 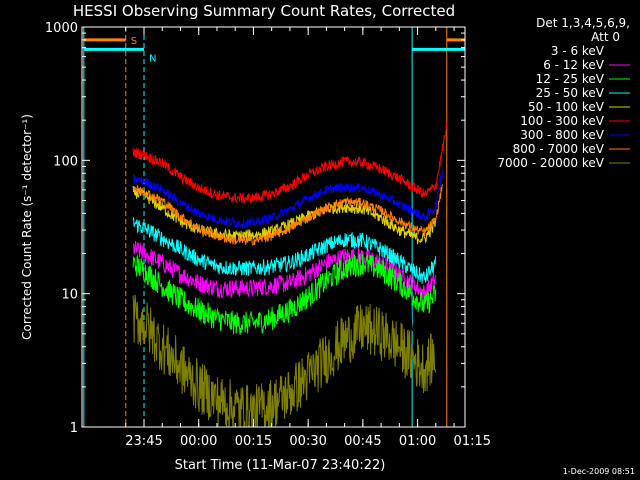 What do you see at coordinates (143, 441) in the screenshot?
I see `x-tick-label-0: 23:45` at bounding box center [143, 441].